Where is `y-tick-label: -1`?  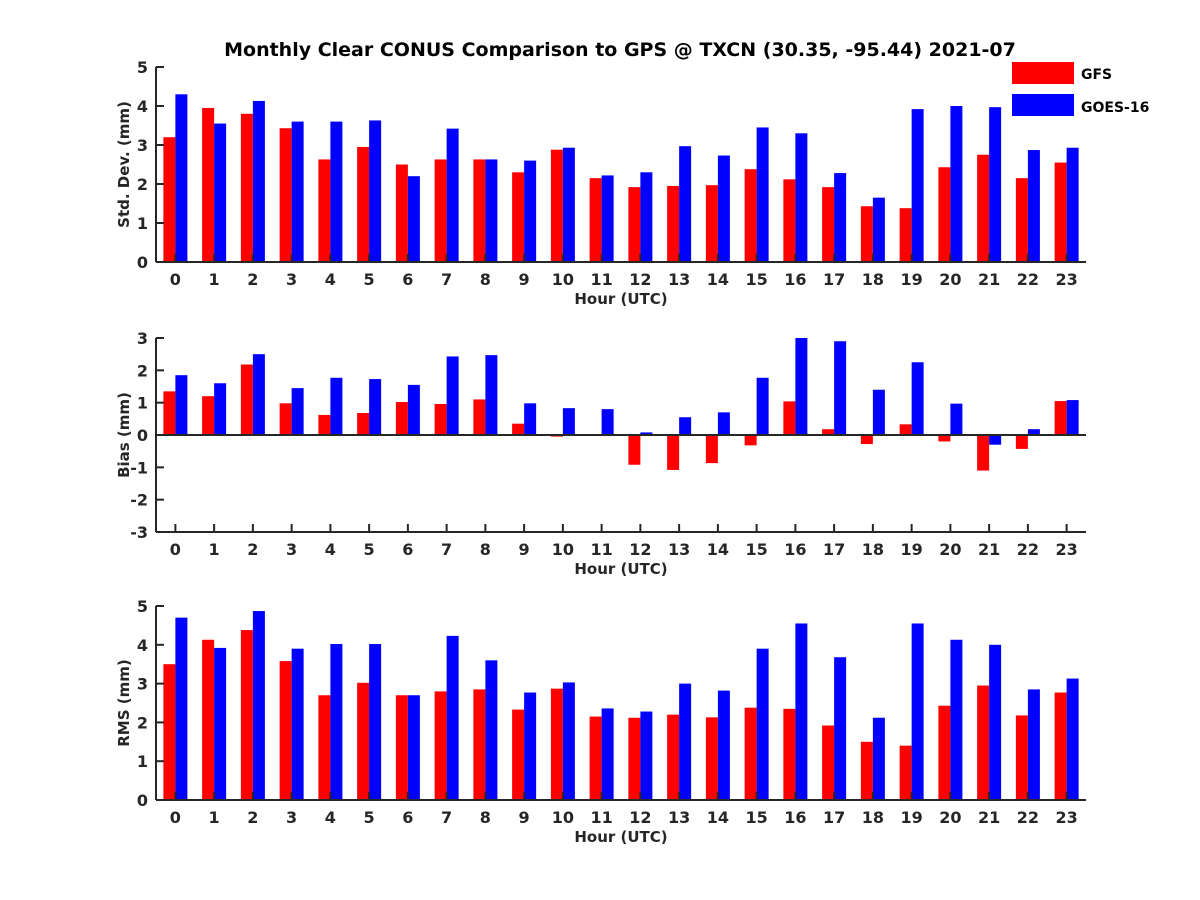
y-tick-label: -1 is located at coordinates (139, 467).